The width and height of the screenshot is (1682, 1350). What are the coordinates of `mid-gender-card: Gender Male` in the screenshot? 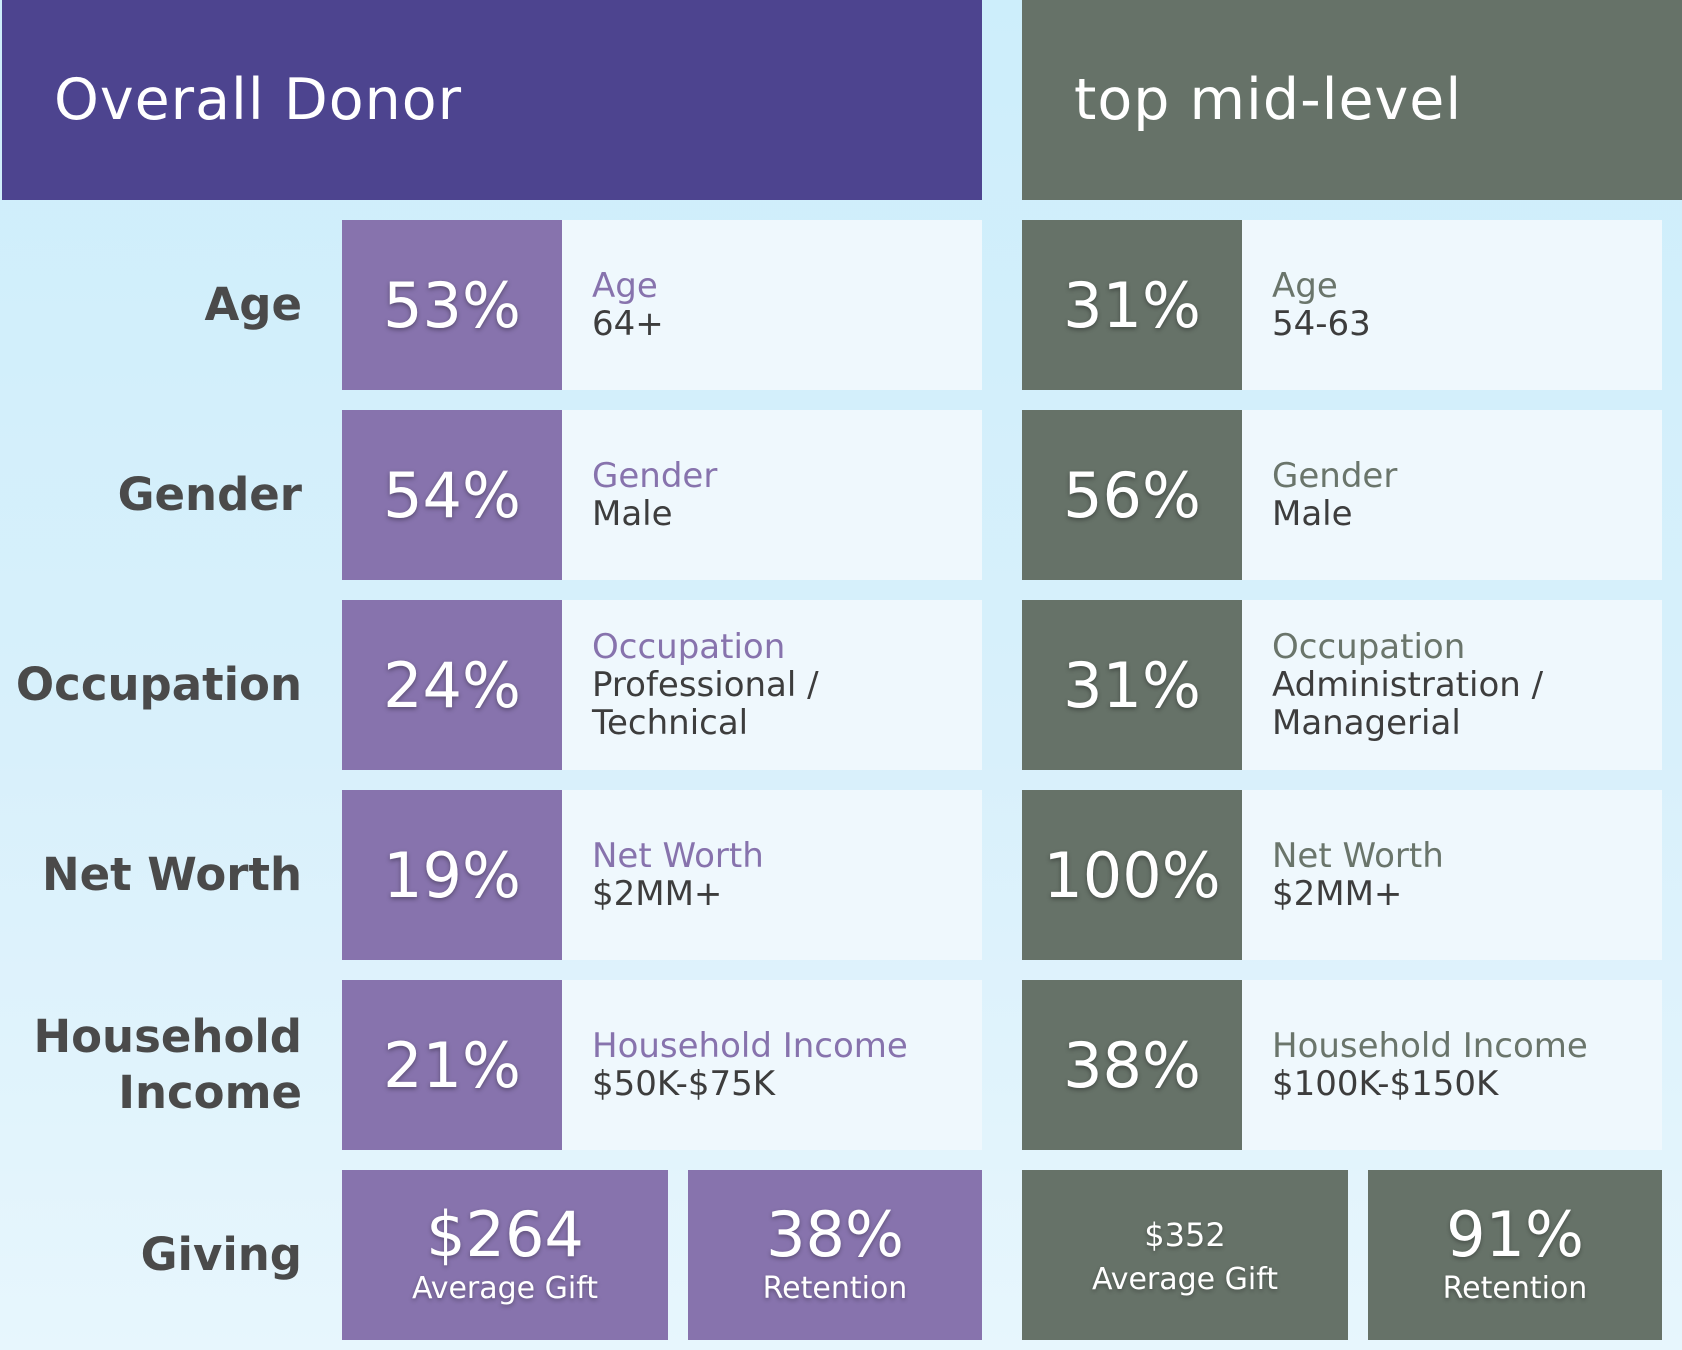 It's located at (1452, 495).